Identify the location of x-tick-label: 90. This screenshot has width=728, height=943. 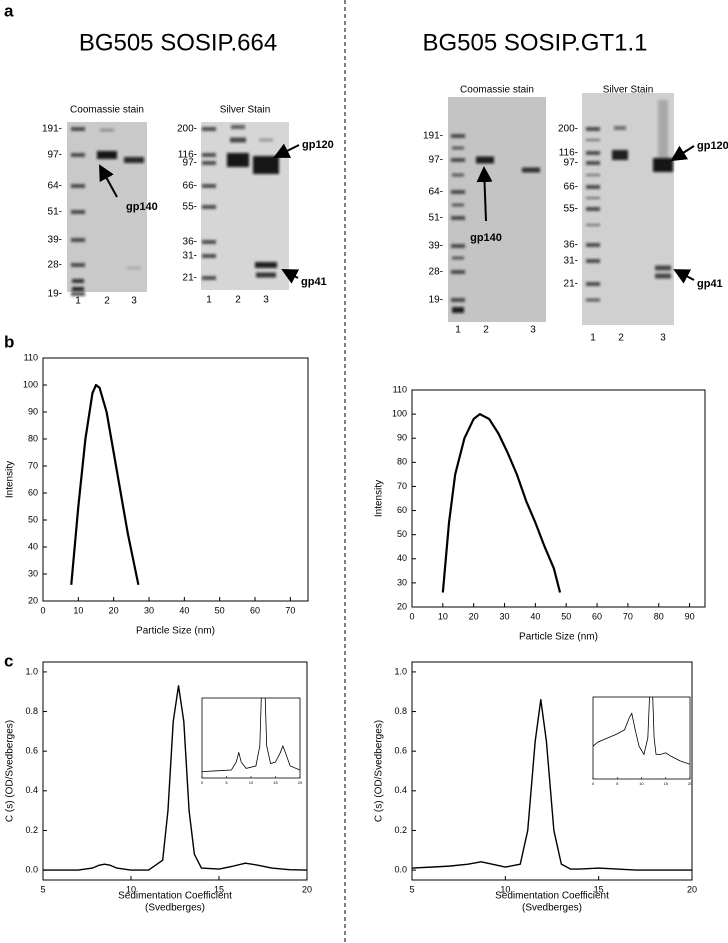
(690, 616).